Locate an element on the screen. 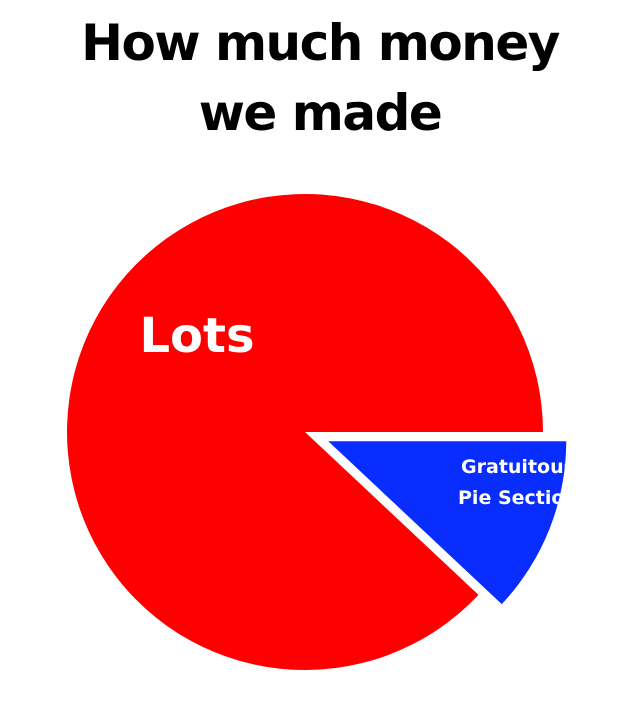 This screenshot has height=720, width=640. chart-title-line-1: How much money is located at coordinates (320, 43).